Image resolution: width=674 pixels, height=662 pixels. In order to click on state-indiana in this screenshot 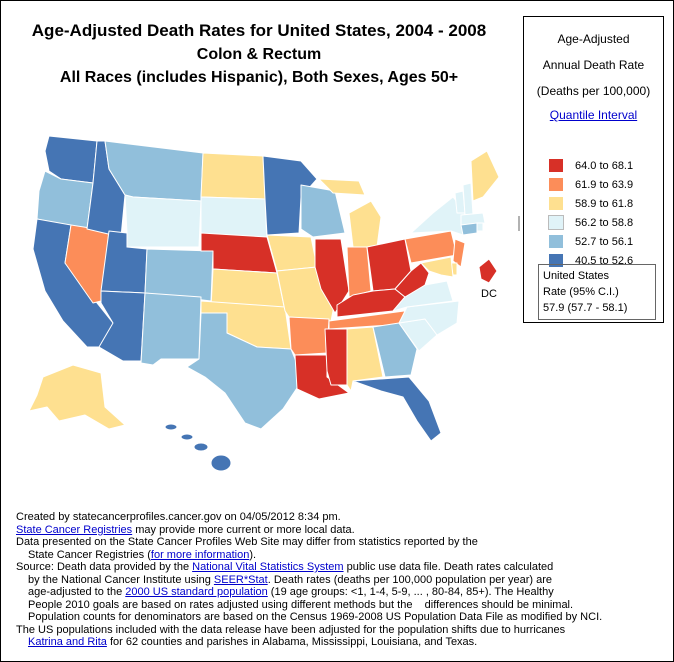, I will do `click(359, 272)`.